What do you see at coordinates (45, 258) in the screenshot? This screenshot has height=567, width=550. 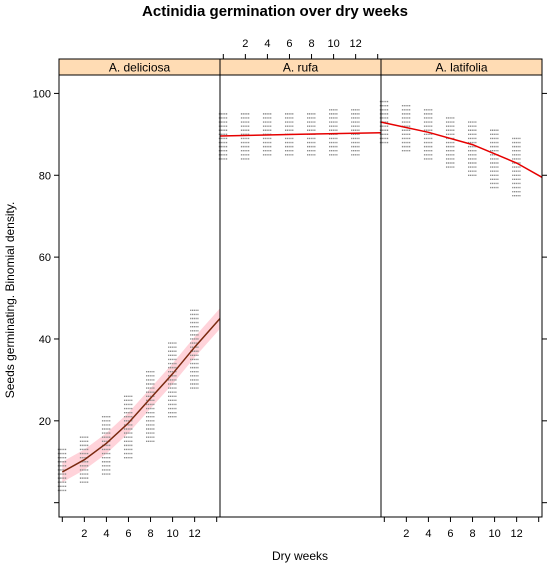 I see `y-tick-label: 60` at bounding box center [45, 258].